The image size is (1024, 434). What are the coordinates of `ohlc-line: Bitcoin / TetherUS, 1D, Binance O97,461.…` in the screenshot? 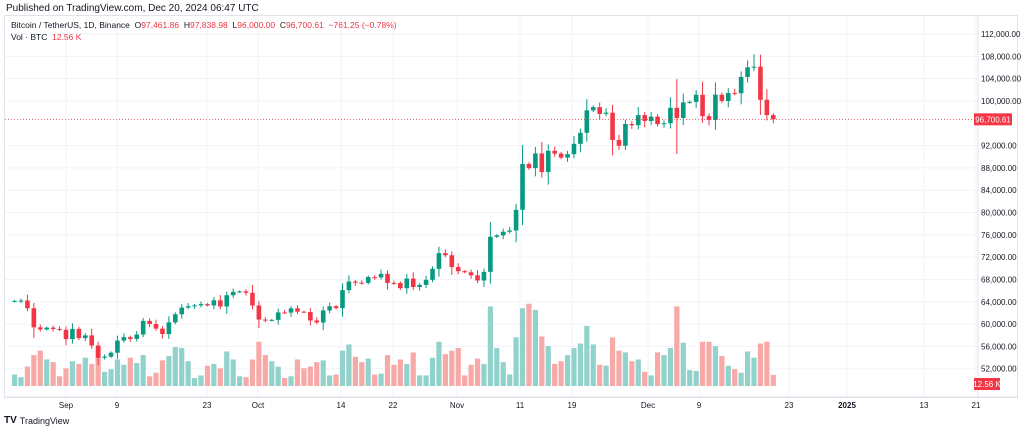 It's located at (204, 25).